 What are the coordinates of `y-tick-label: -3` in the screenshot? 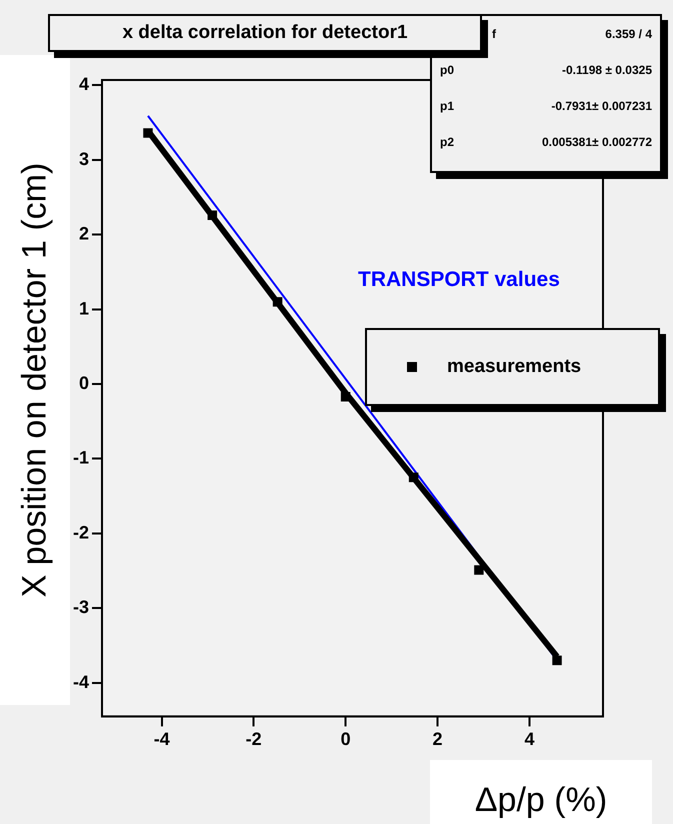 It's located at (81, 607).